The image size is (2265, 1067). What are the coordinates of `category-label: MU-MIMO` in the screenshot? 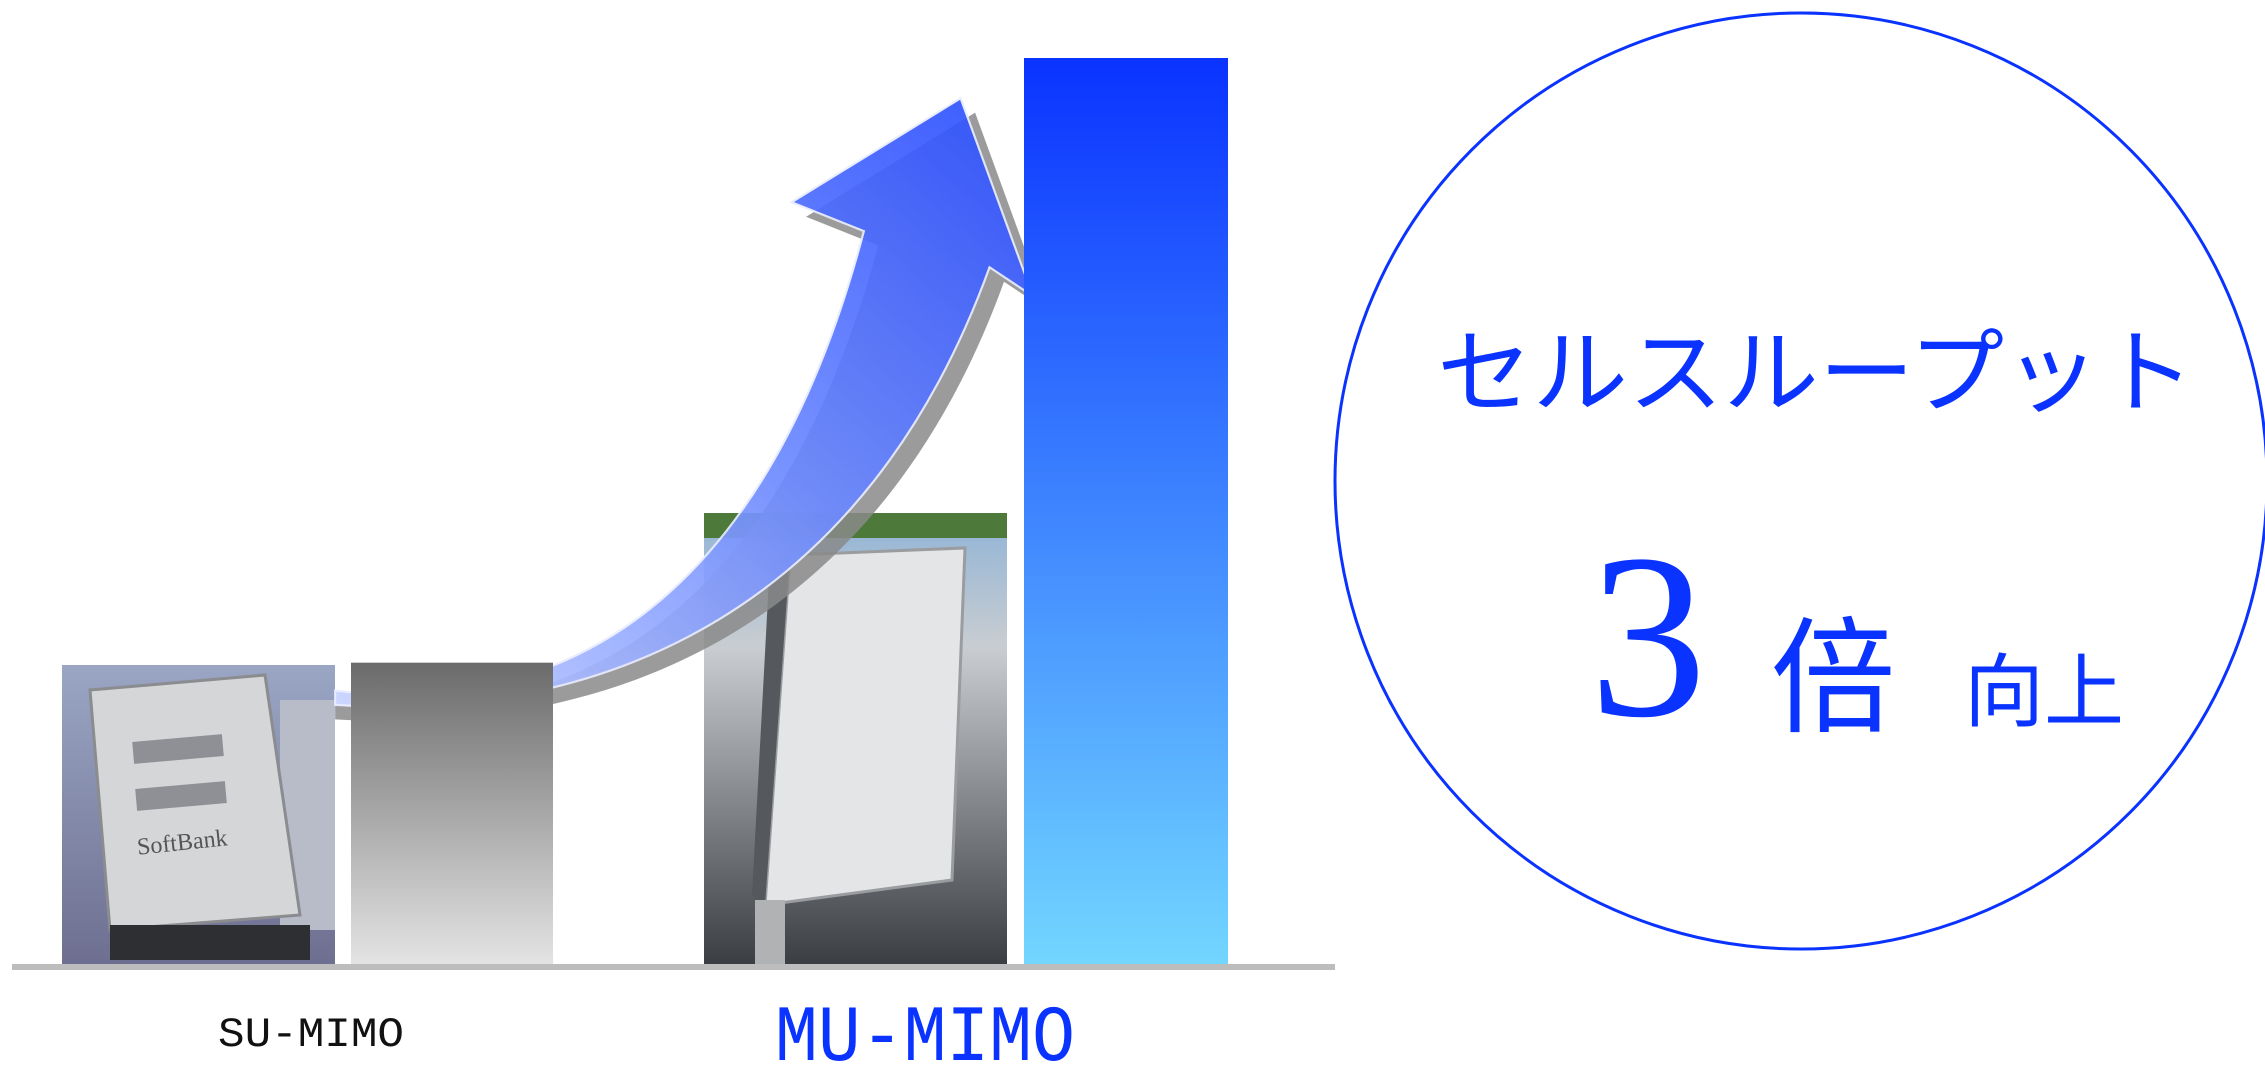 It's located at (925, 1030).